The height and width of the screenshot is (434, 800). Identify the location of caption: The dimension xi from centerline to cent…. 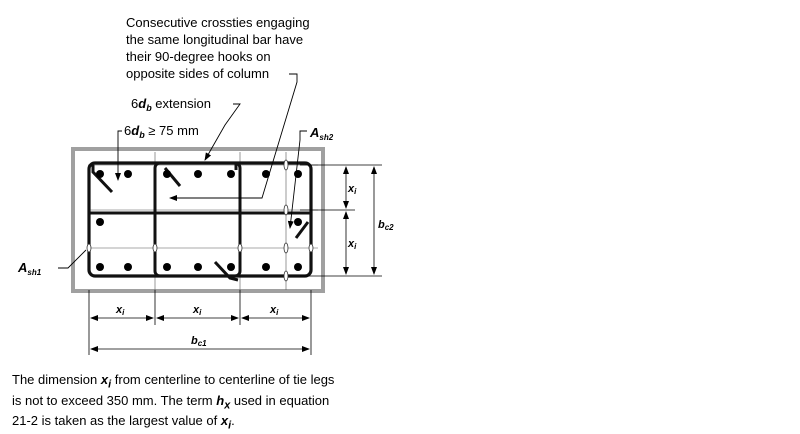
(173, 402).